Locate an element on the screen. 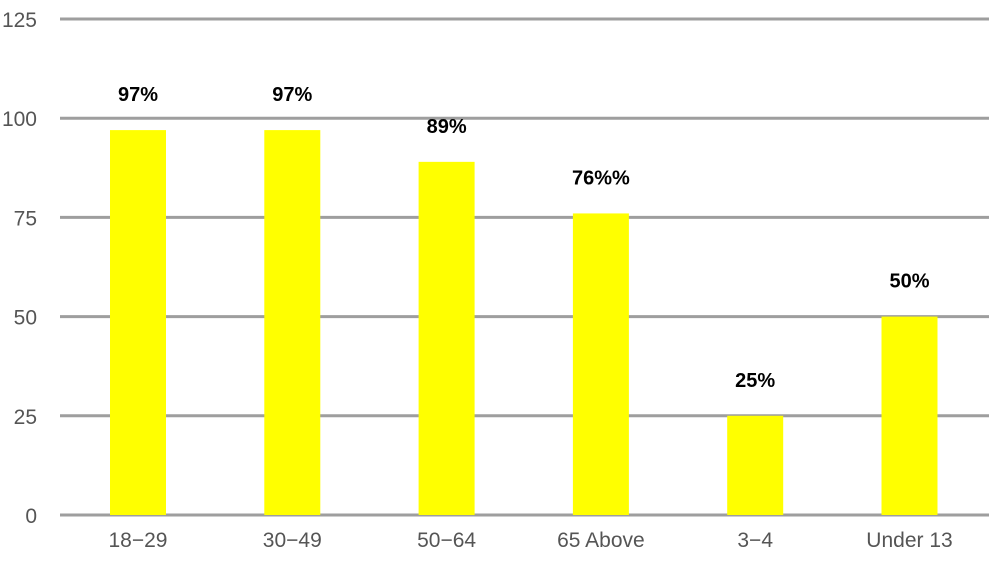  x-axis-ticks: 18−29 30−49 50−64 65 Above 3−4 Under 13 is located at coordinates (531, 540).